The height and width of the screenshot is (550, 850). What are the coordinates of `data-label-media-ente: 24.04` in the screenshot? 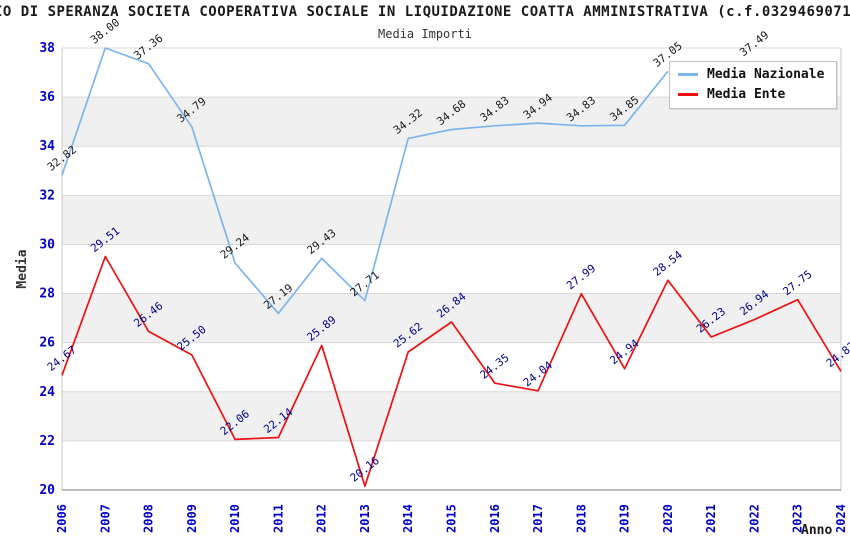 It's located at (538, 373).